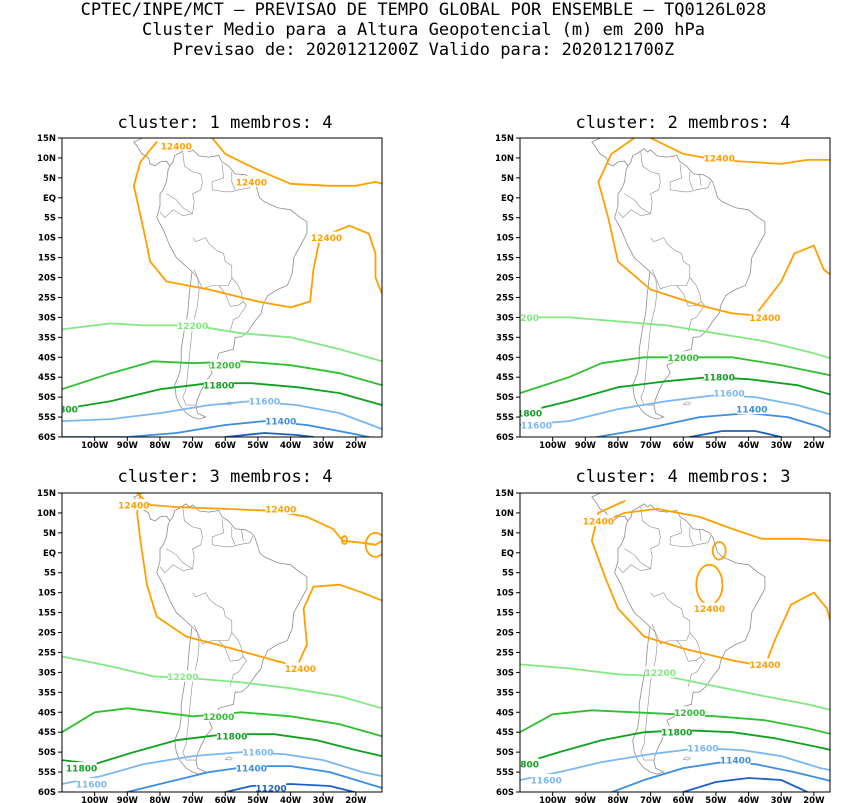  What do you see at coordinates (226, 444) in the screenshot?
I see `lon-label: 60W` at bounding box center [226, 444].